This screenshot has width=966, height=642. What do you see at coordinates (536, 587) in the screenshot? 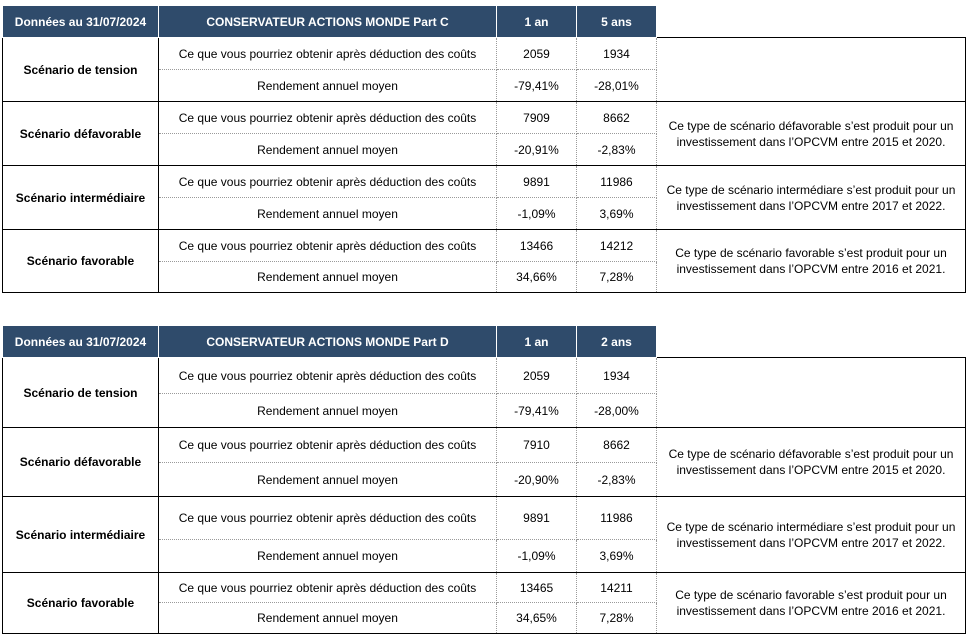
I see `value-cell: 13465` at bounding box center [536, 587].